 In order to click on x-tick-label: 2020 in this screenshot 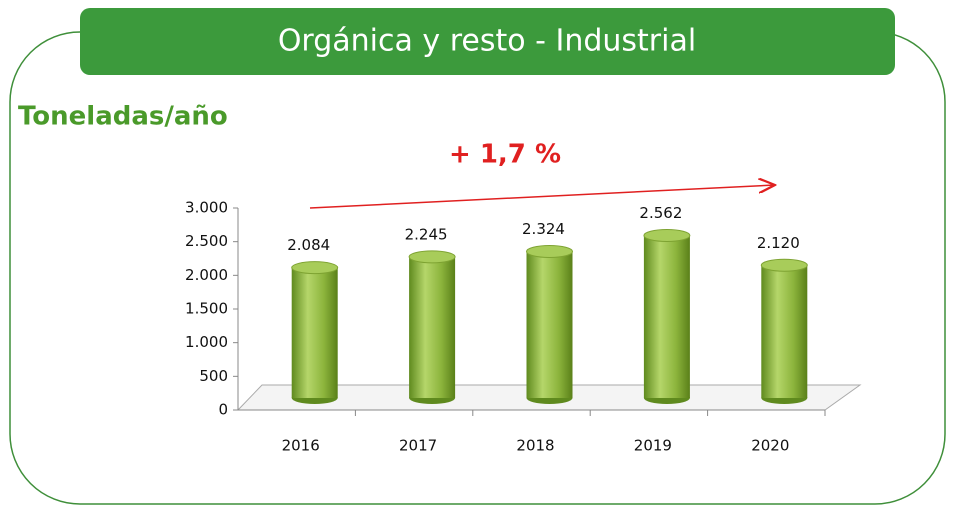, I will do `click(770, 446)`.